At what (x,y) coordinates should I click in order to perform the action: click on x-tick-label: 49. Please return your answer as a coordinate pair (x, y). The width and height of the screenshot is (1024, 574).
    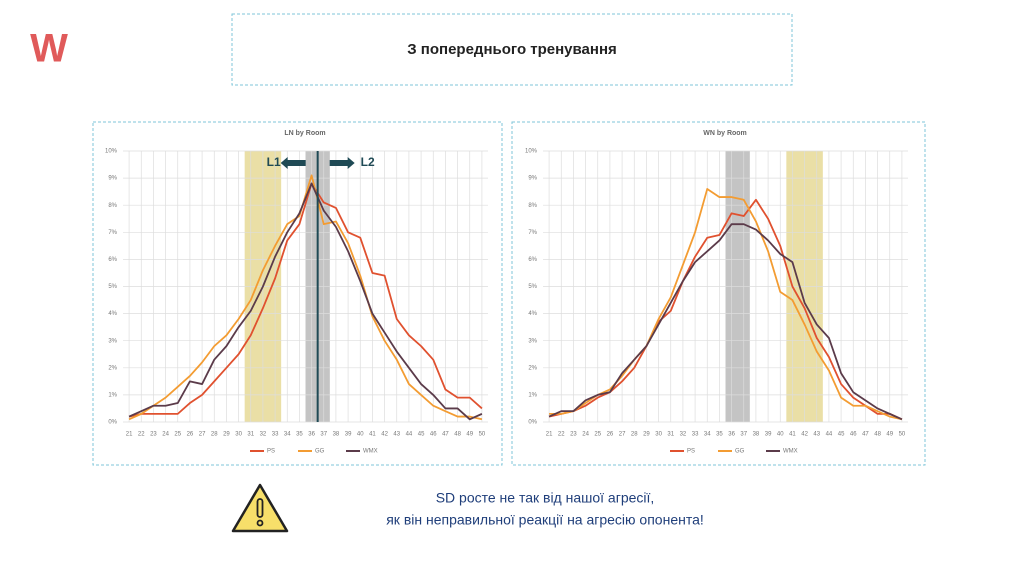
    Looking at the image, I should click on (889, 435).